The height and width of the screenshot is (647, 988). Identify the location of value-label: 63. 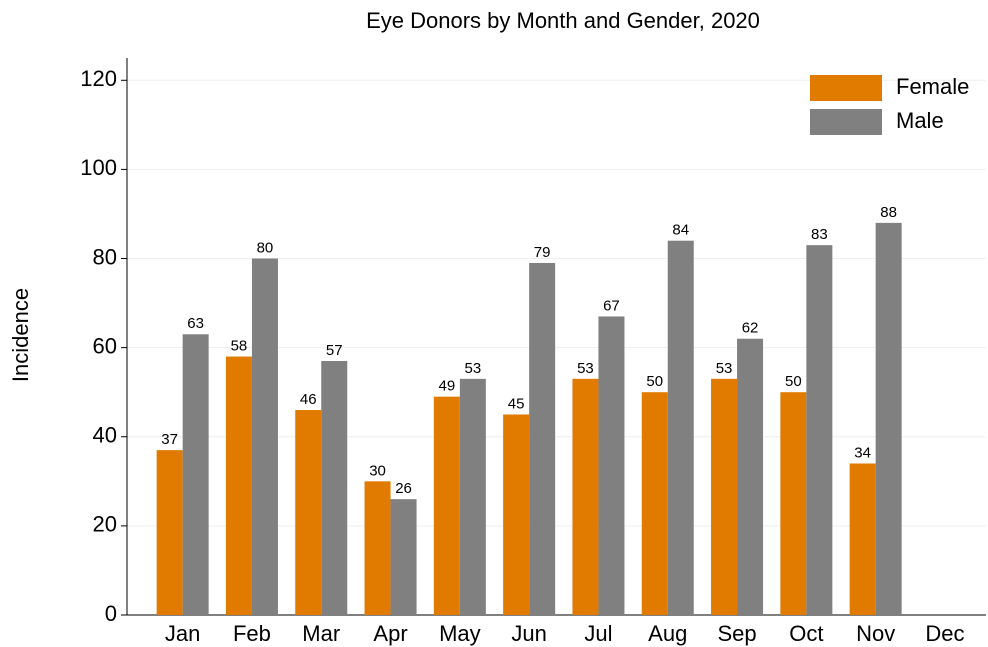
(195, 323).